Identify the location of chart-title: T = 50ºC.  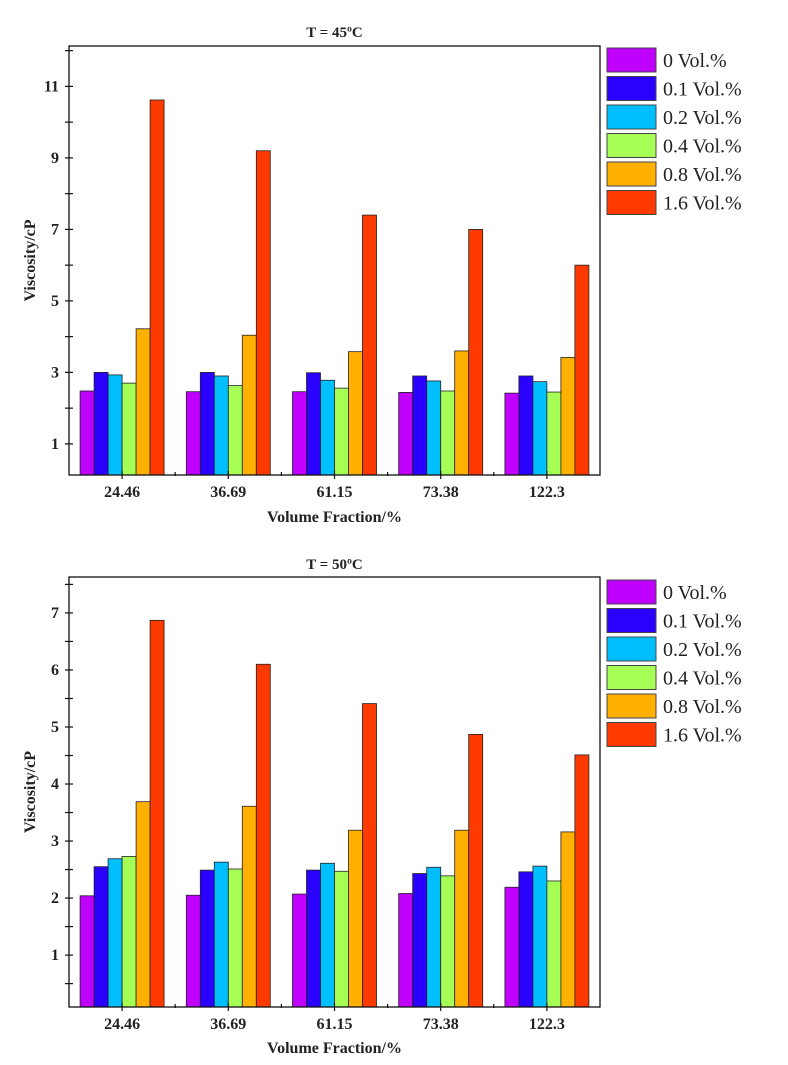
(334, 565).